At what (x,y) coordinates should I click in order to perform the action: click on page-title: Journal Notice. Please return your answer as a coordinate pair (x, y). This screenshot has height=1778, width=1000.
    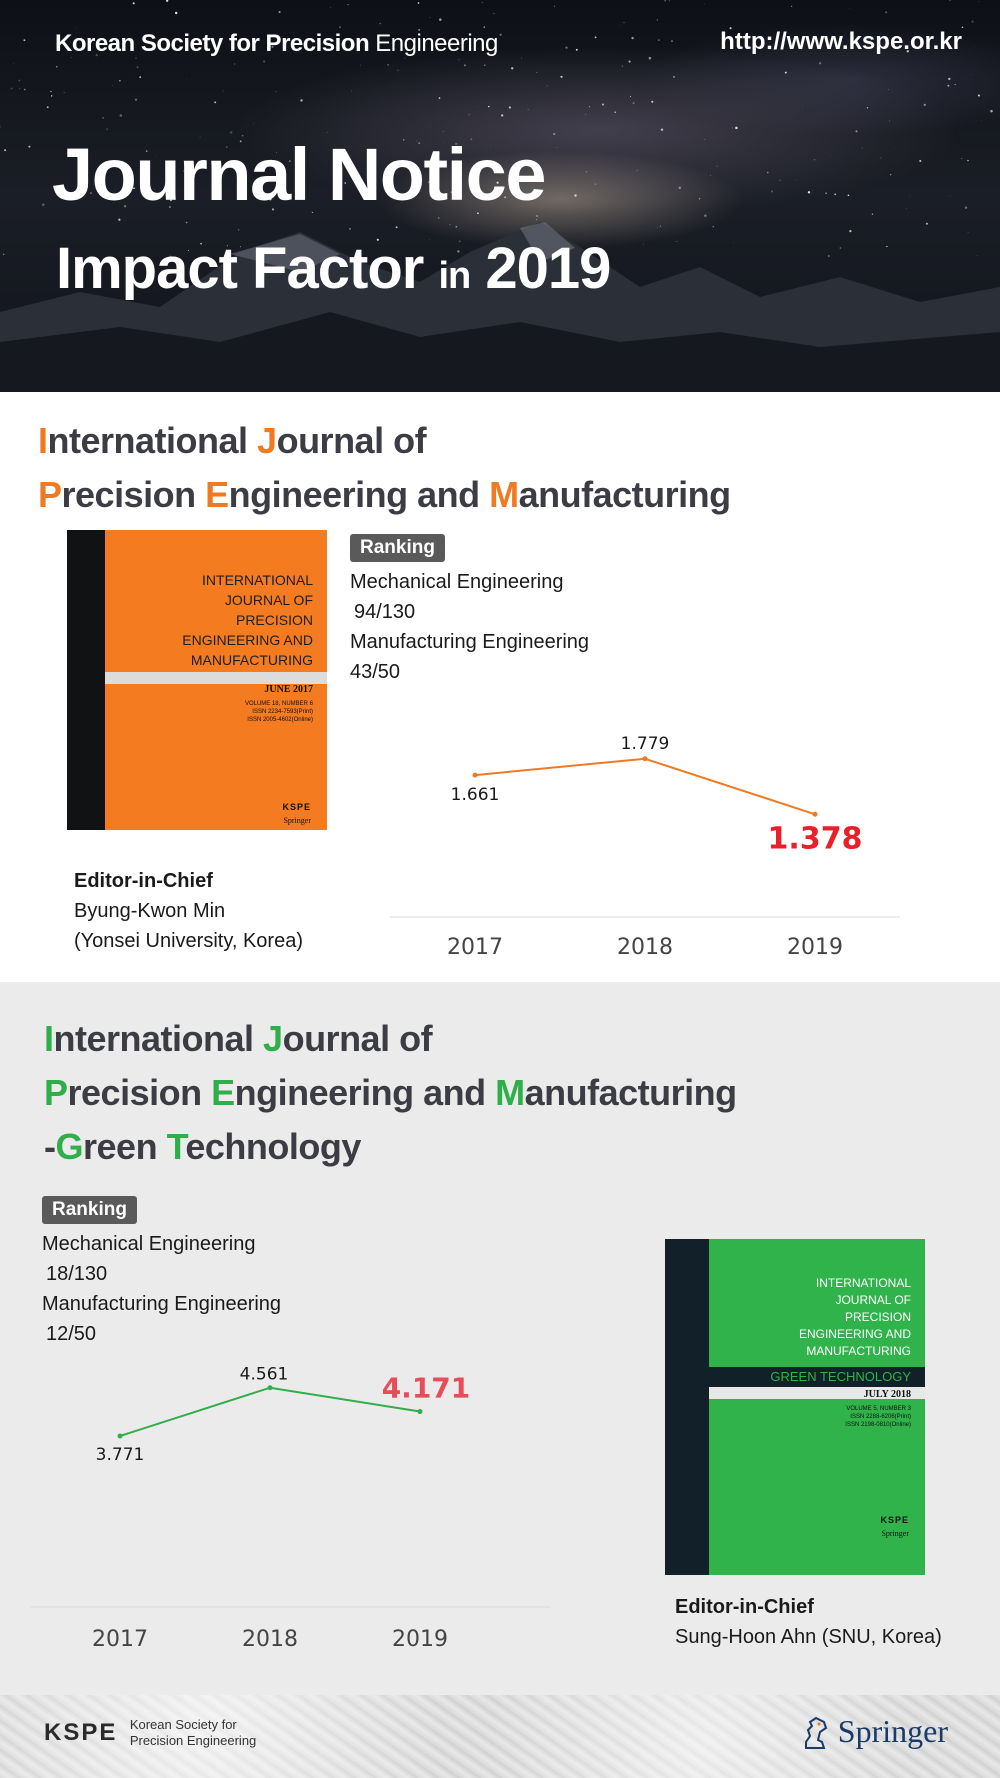
    Looking at the image, I should click on (299, 174).